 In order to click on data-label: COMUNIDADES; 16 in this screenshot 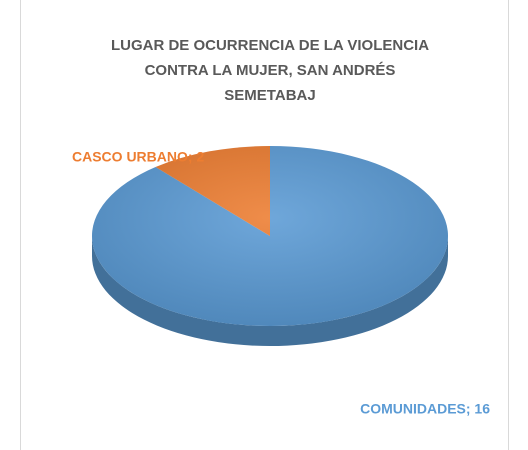, I will do `click(425, 409)`.